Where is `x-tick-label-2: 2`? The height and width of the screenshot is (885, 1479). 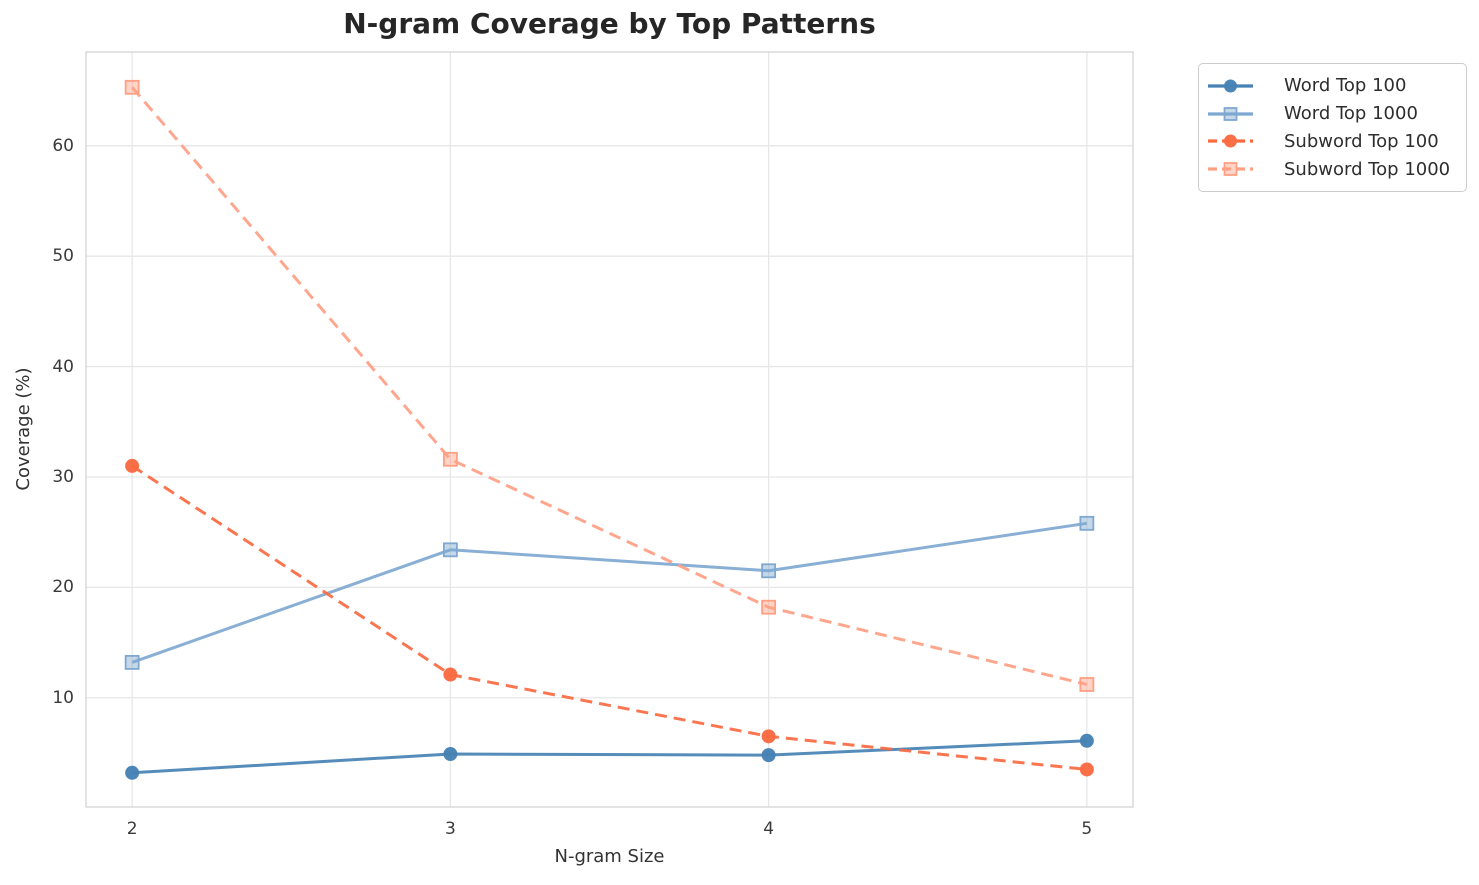
x-tick-label-2: 2 is located at coordinates (132, 829).